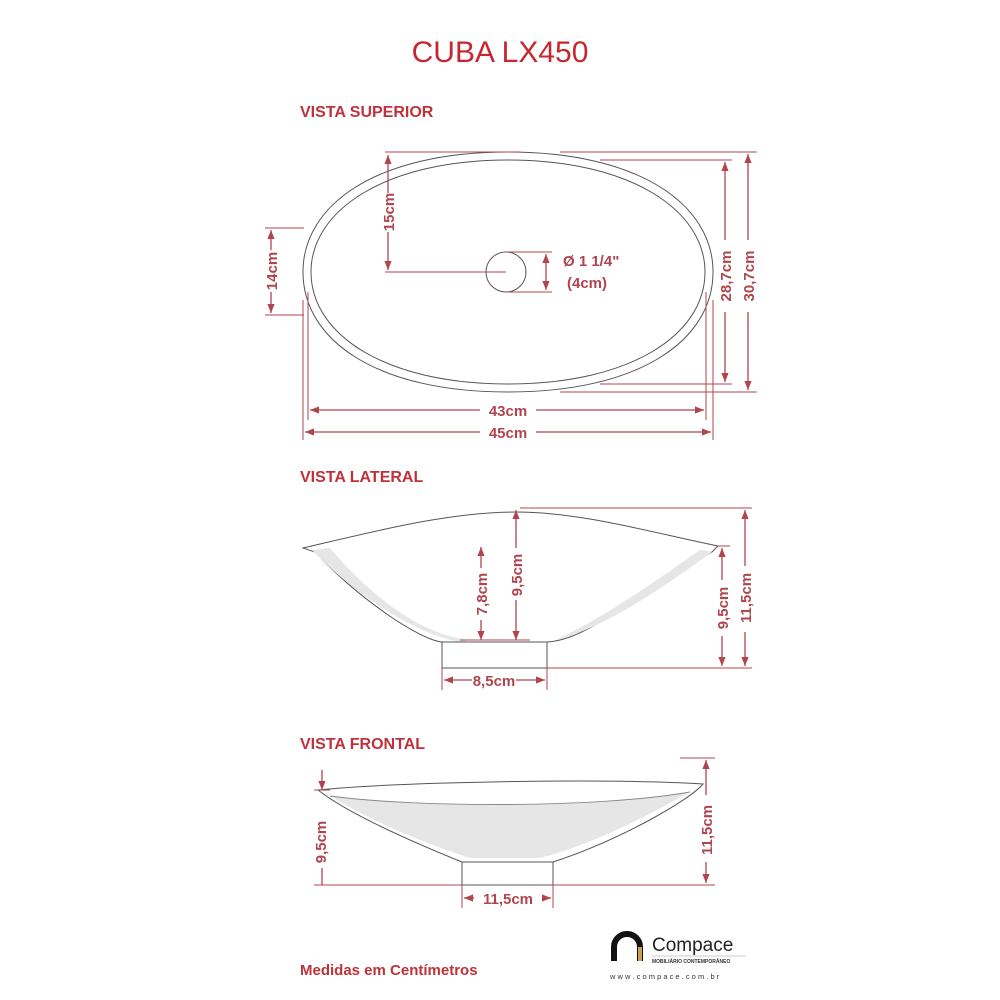 This screenshot has height=1000, width=1000. I want to click on dim-inner-width: 43cm, so click(508, 411).